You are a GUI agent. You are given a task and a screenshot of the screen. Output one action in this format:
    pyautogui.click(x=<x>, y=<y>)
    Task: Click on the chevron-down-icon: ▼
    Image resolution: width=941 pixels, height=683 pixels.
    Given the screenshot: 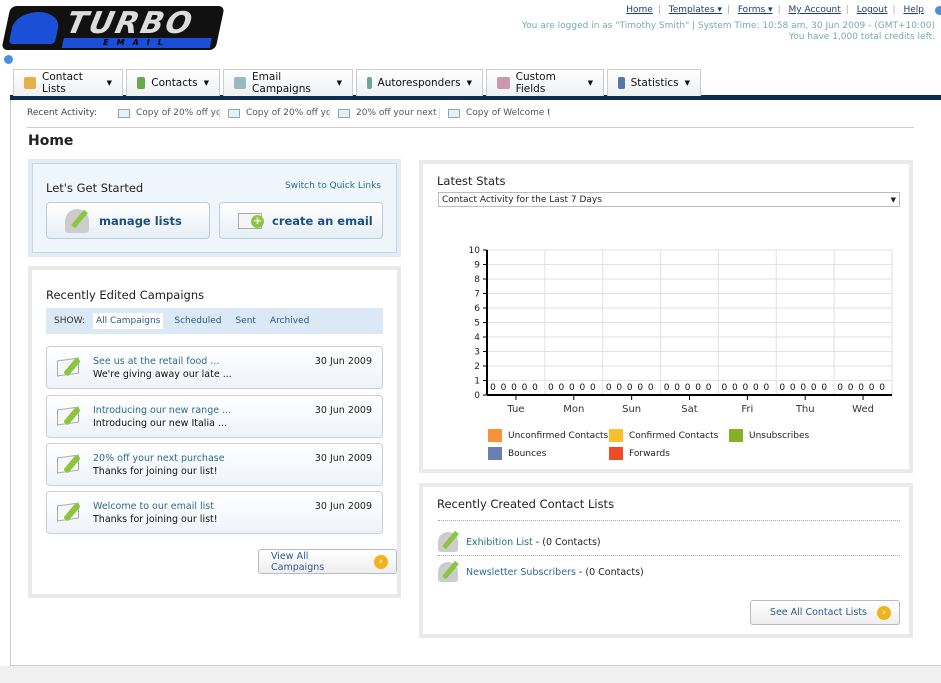 What is the action you would take?
    pyautogui.click(x=339, y=83)
    